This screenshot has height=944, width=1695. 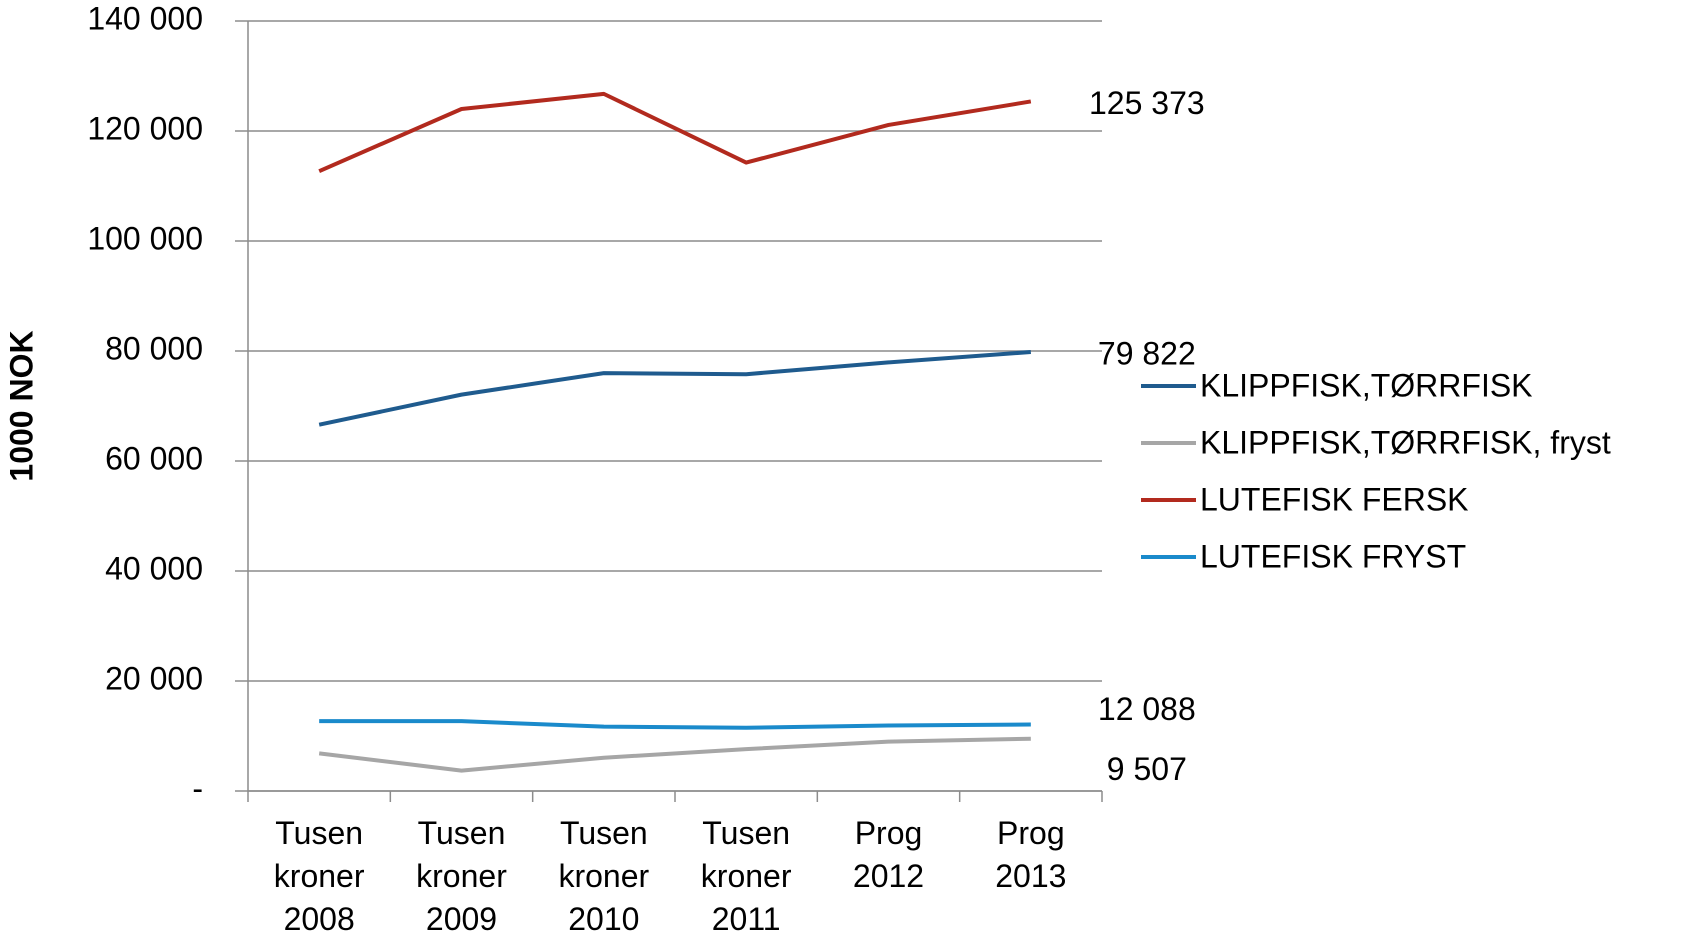 I want to click on y-tick-label: 20 000, so click(x=154, y=678).